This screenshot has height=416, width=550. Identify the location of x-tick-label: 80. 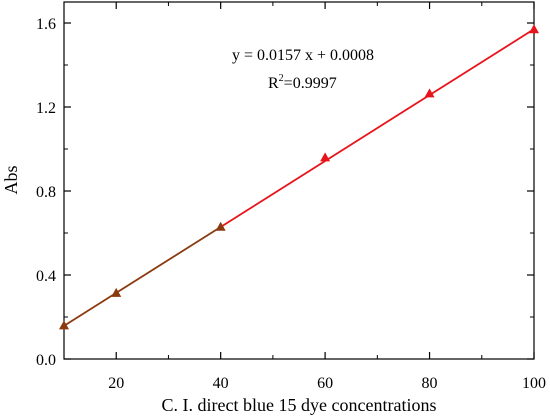
(430, 383).